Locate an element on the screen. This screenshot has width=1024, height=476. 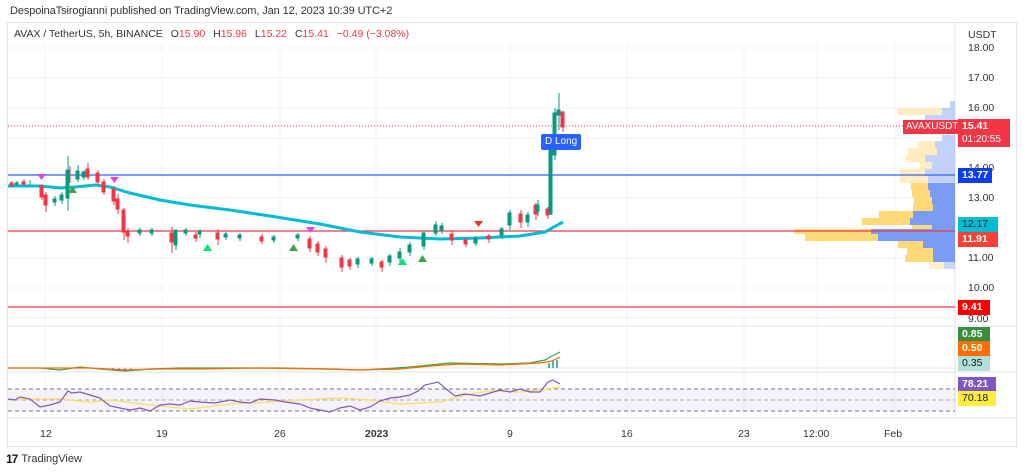
symbol-title: AVAX / TetherUS, 5h, BINANCE is located at coordinates (88, 34).